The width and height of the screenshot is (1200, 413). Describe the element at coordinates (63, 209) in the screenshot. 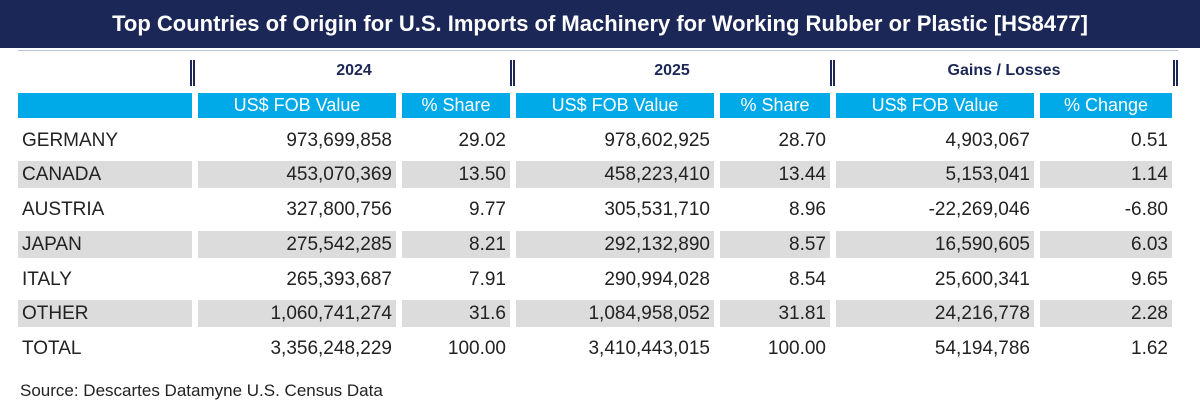

I see `country-name: AUSTRIA` at that location.